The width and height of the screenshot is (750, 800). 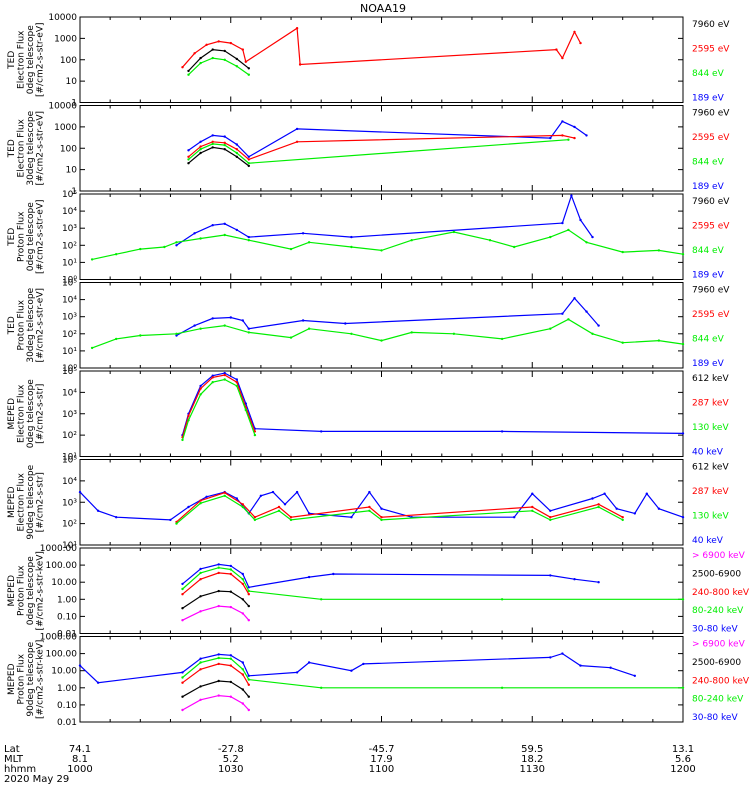 I want to click on x-tick-mlt: 8.1, so click(x=80, y=759).